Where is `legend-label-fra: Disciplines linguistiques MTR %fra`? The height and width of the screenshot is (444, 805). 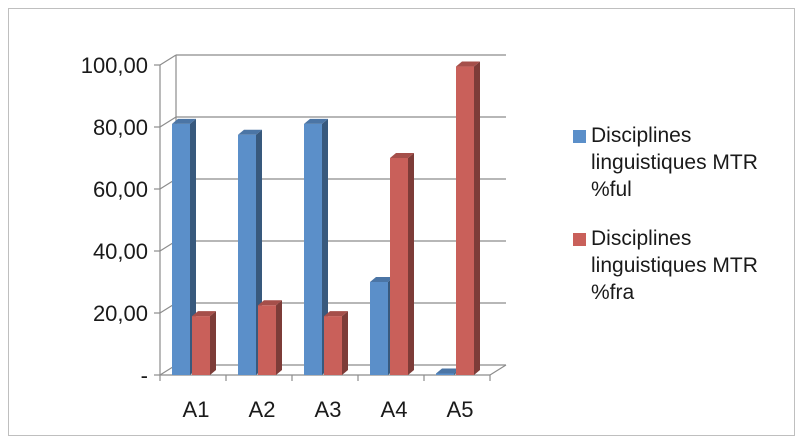
legend-label-fra: Disciplines linguistiques MTR %fra is located at coordinates (674, 265).